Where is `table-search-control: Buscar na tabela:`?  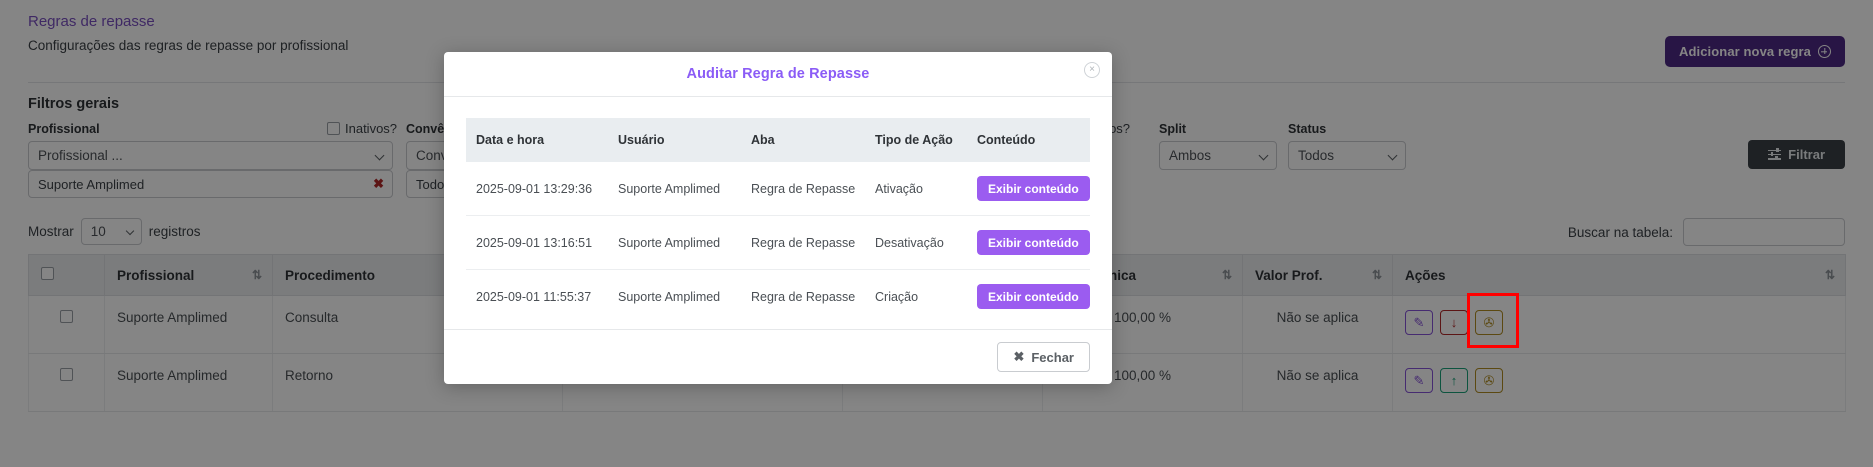 table-search-control: Buscar na tabela: is located at coordinates (1706, 232).